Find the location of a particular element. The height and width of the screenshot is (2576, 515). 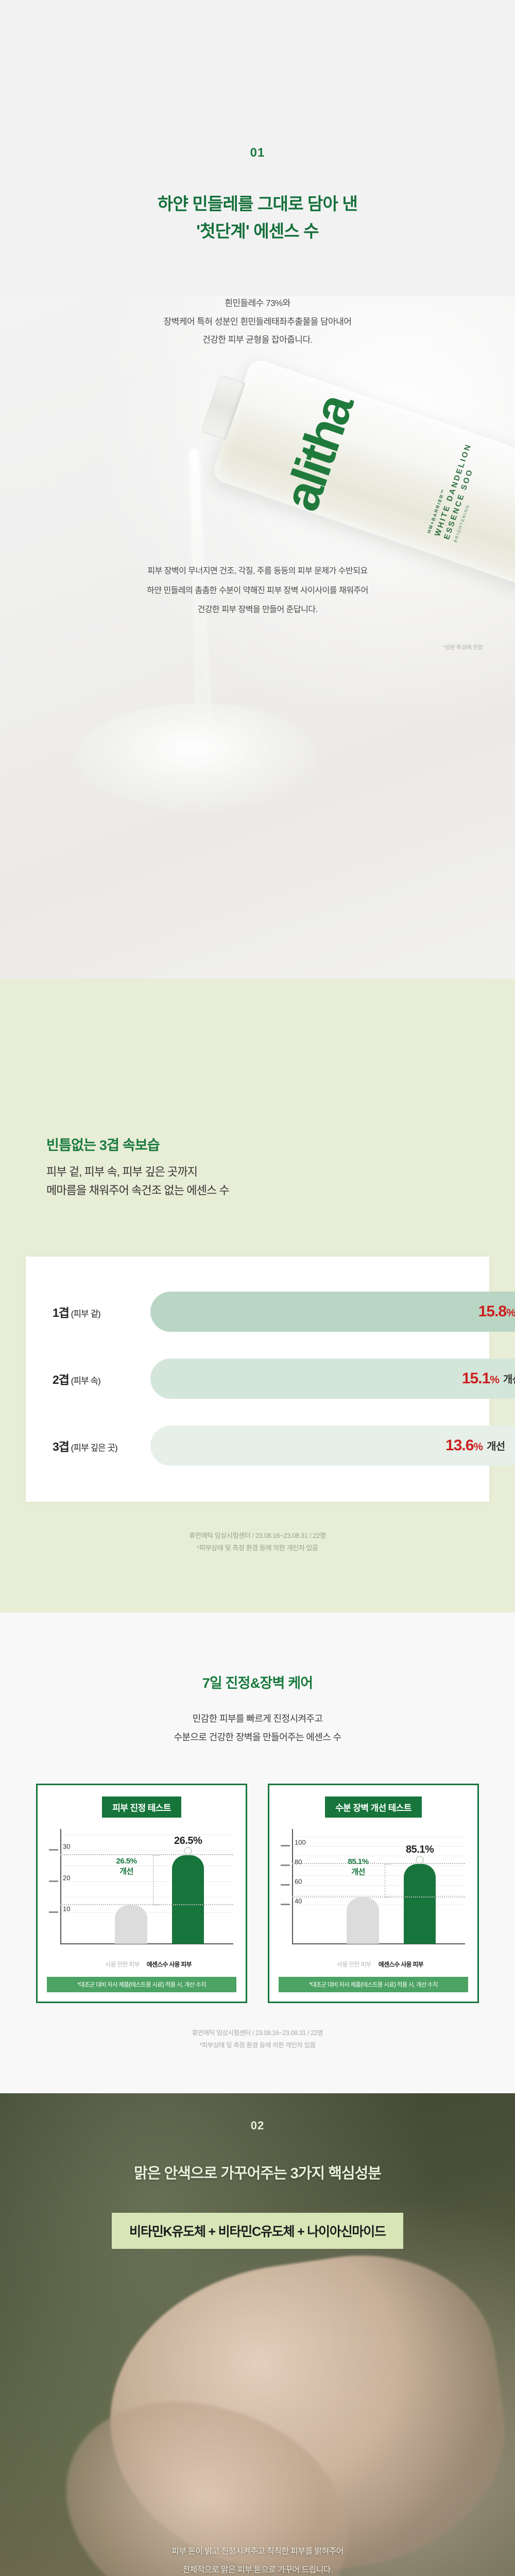

seven-day-foot-line2: *피부상태 및 측정 환경 등에 의한 개인차 있음 is located at coordinates (257, 2045).